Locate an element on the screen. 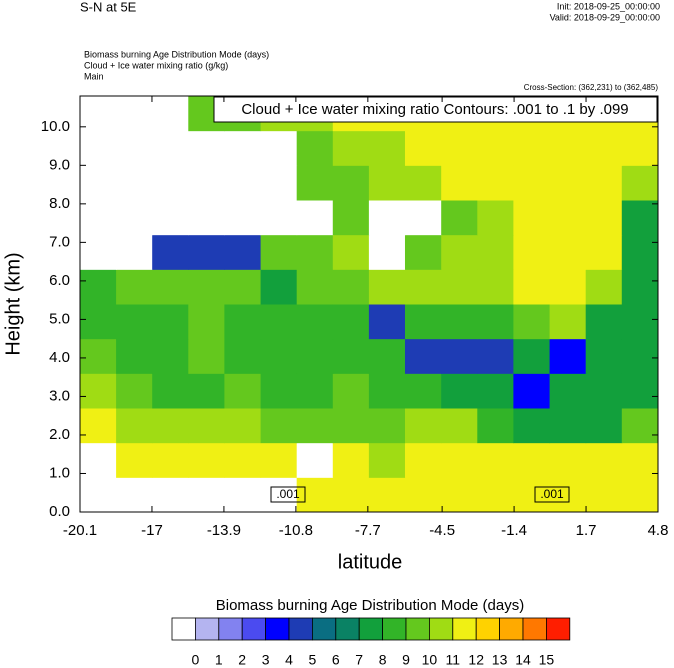 This screenshot has height=668, width=674. y-tick-label: 3.0 is located at coordinates (59, 395).